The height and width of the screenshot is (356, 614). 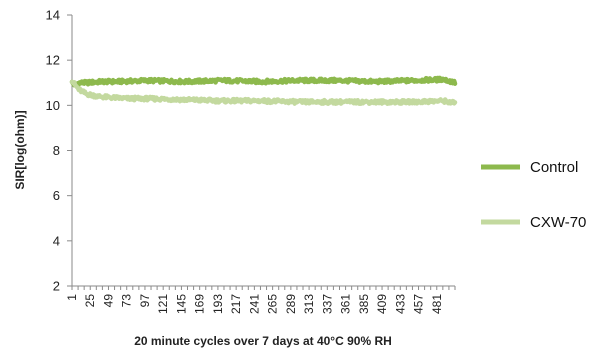 I want to click on y-axis: 2 4 6 8 10 12 14, so click(x=59, y=151).